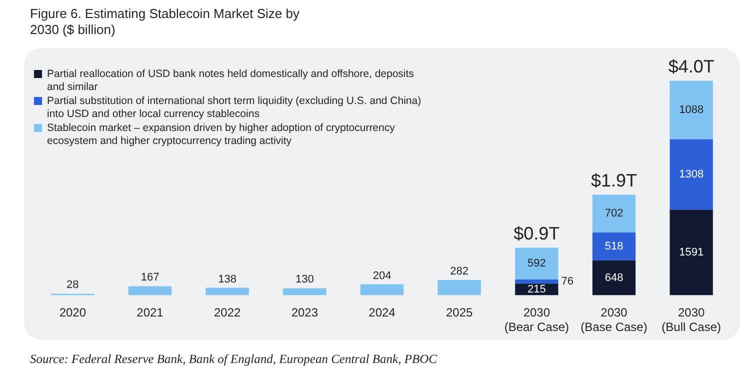 The image size is (750, 385). I want to click on x-tick-label: 2021, so click(150, 313).